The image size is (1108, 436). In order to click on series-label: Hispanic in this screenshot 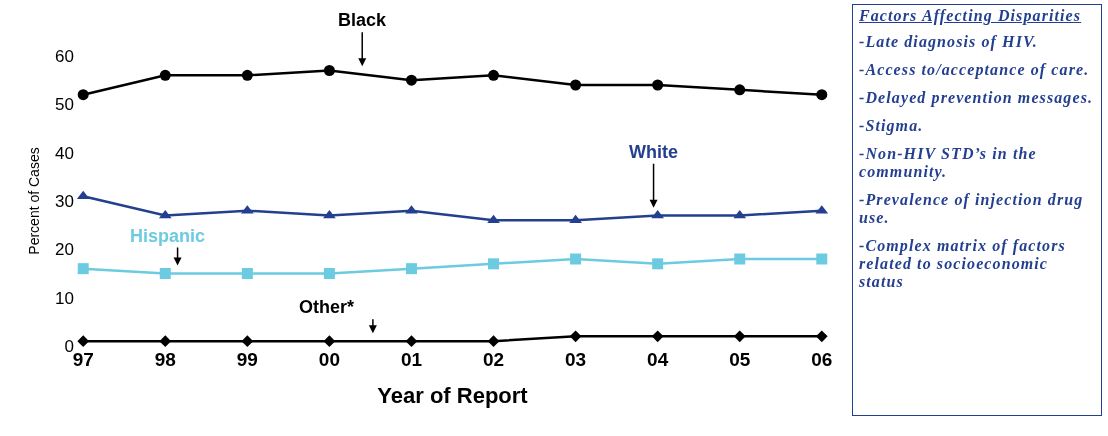, I will do `click(168, 236)`.